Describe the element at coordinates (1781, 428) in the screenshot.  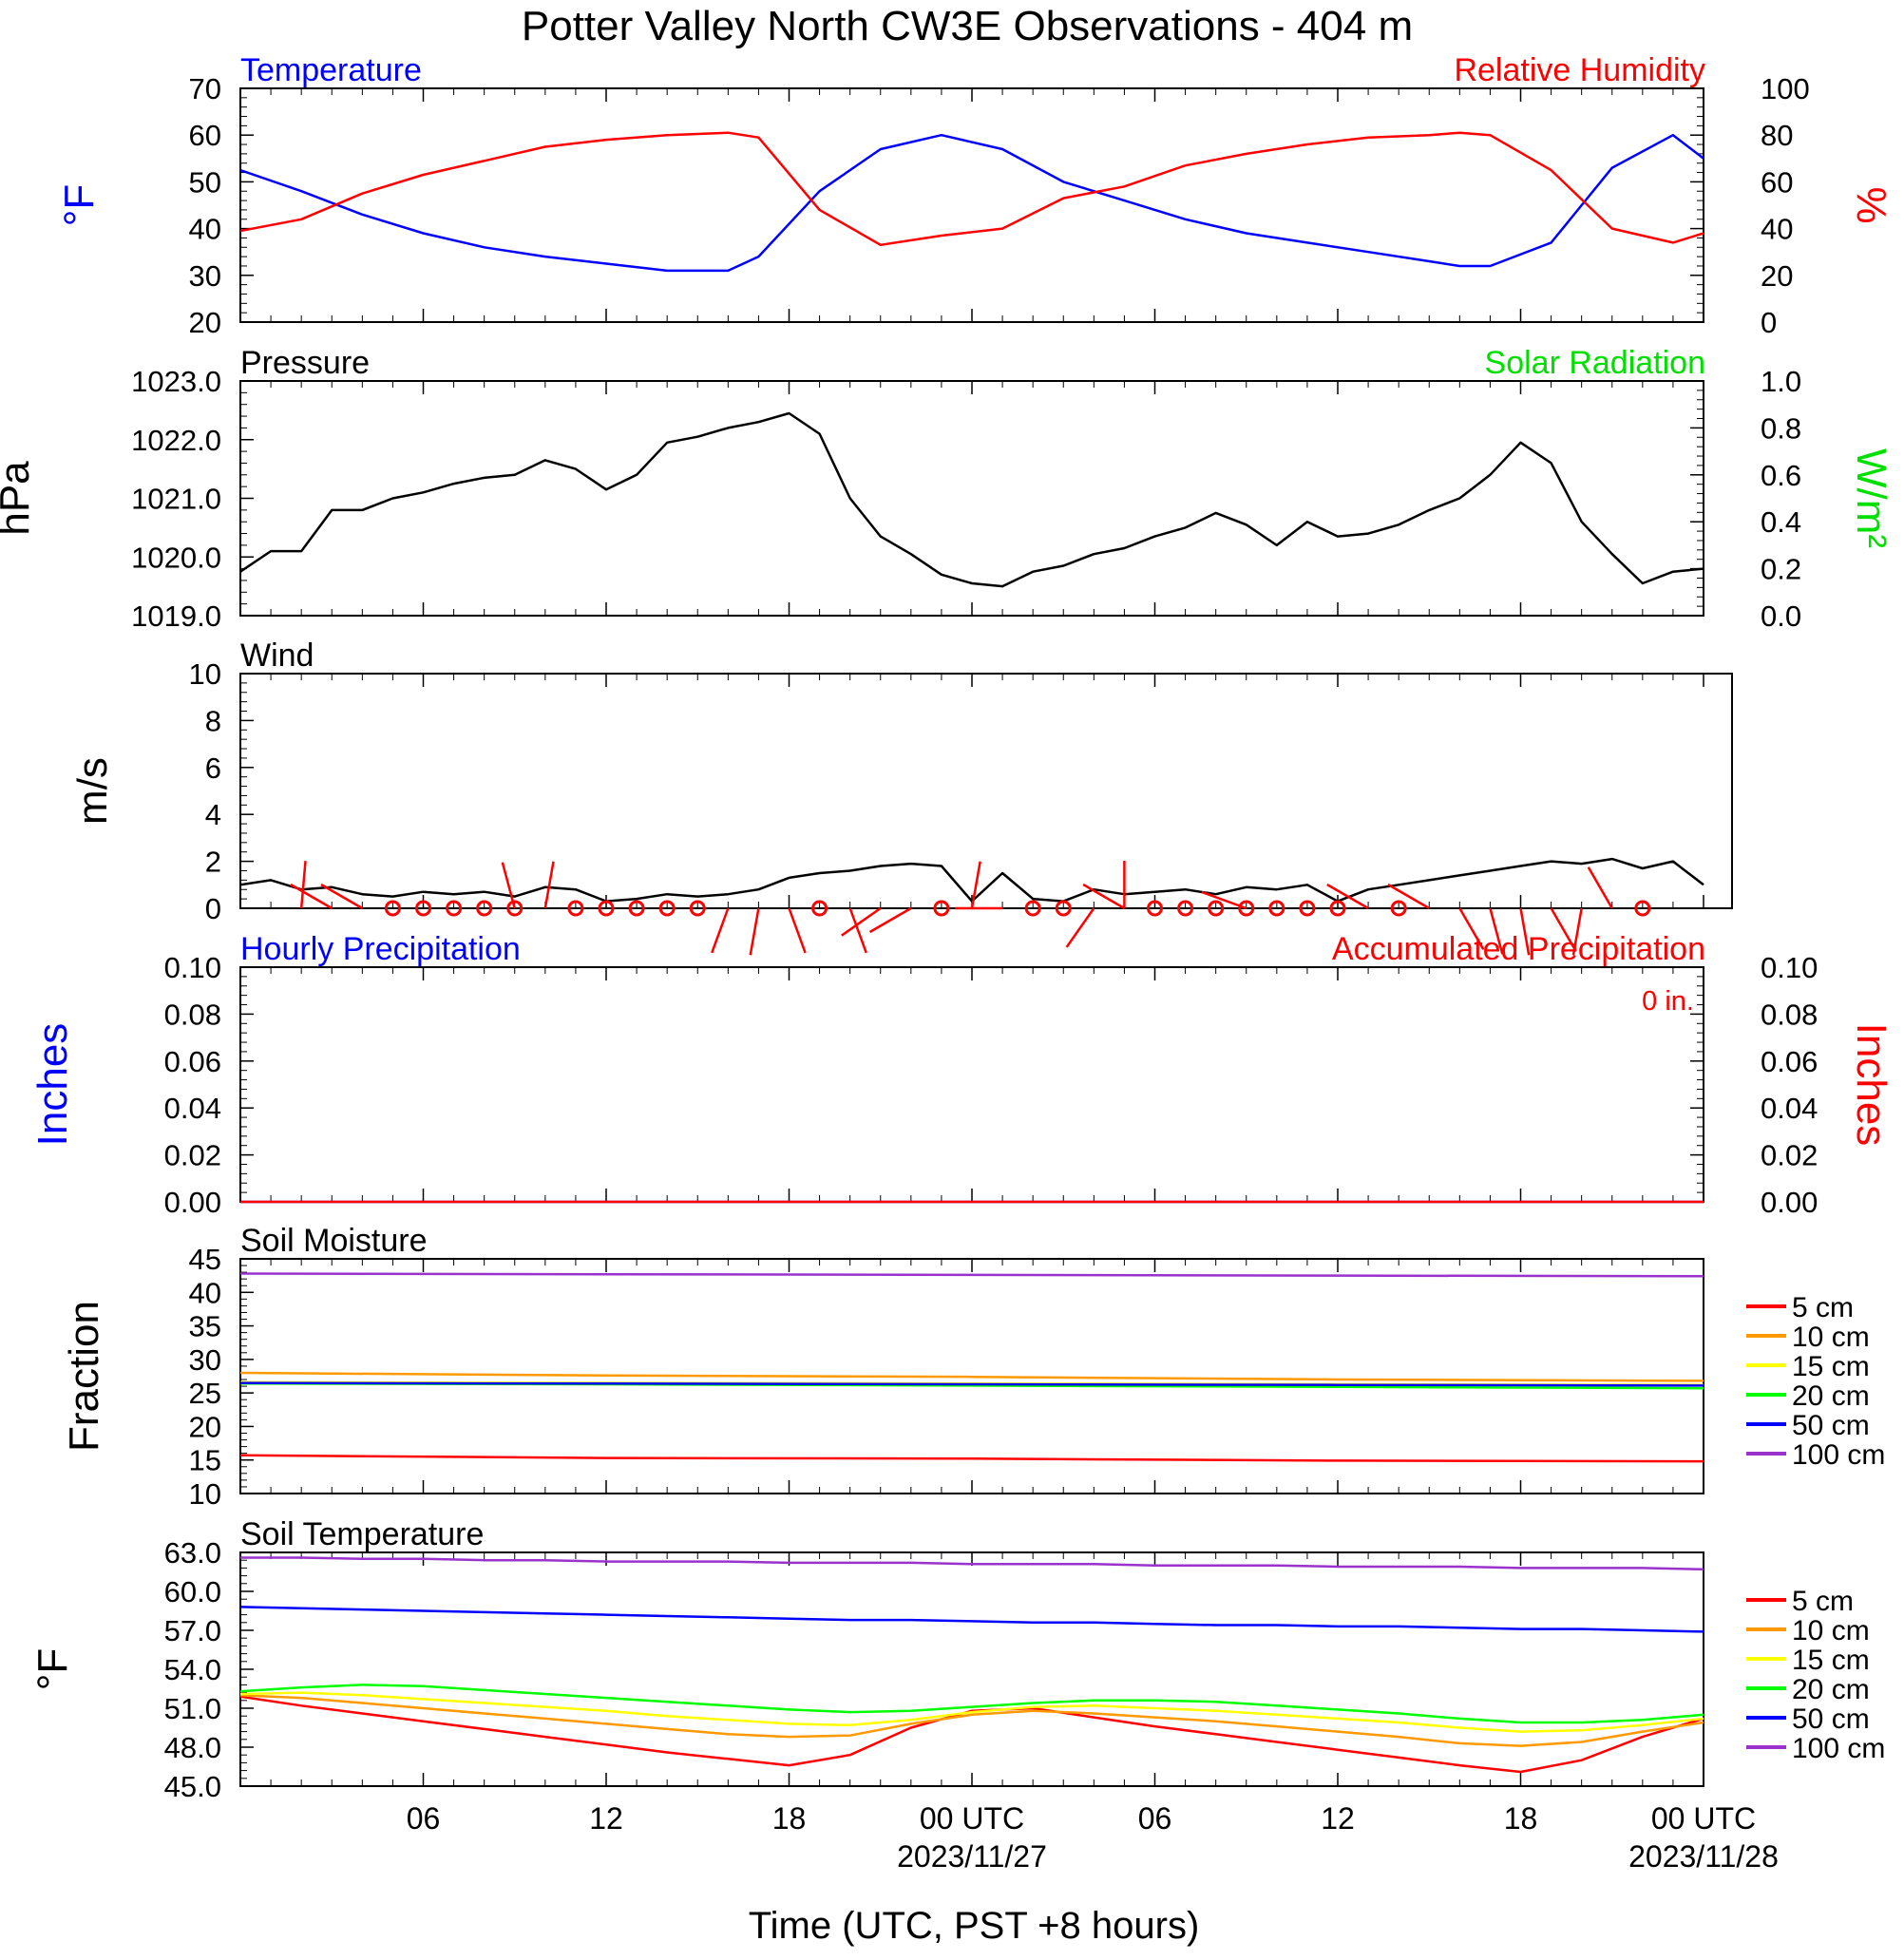
I see `pressure-solar-right-tick-label: 0.8` at that location.